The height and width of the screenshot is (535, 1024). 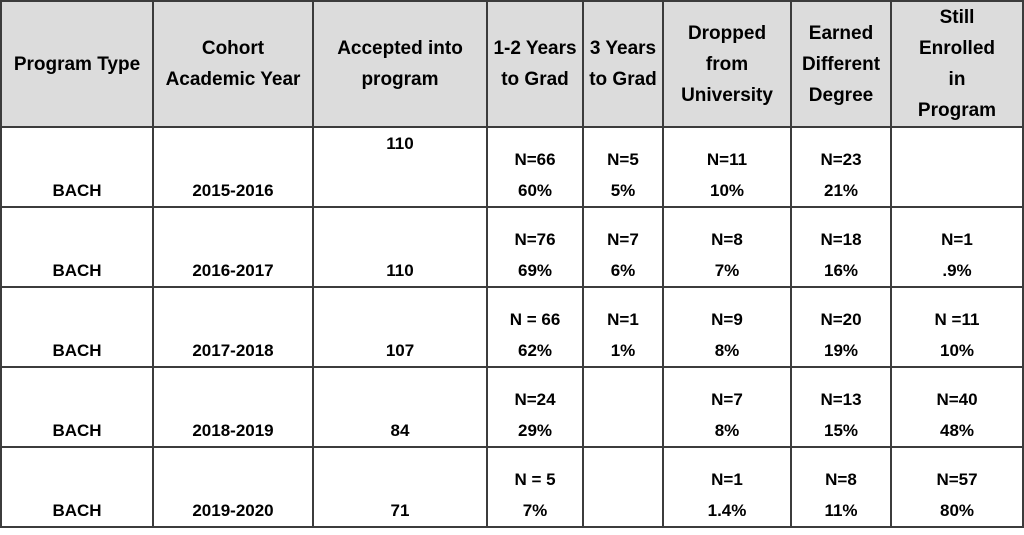 What do you see at coordinates (727, 159) in the screenshot?
I see `count-text: N=11` at bounding box center [727, 159].